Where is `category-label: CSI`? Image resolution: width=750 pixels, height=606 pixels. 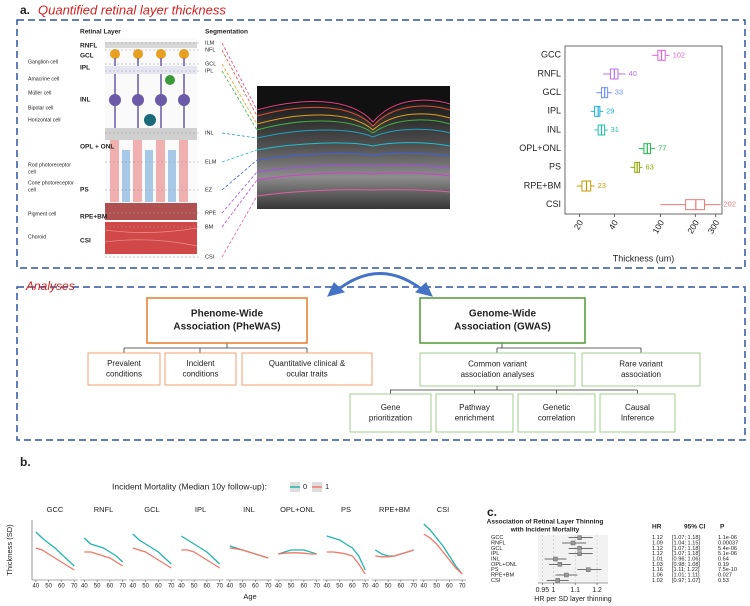 category-label: CSI is located at coordinates (553, 204).